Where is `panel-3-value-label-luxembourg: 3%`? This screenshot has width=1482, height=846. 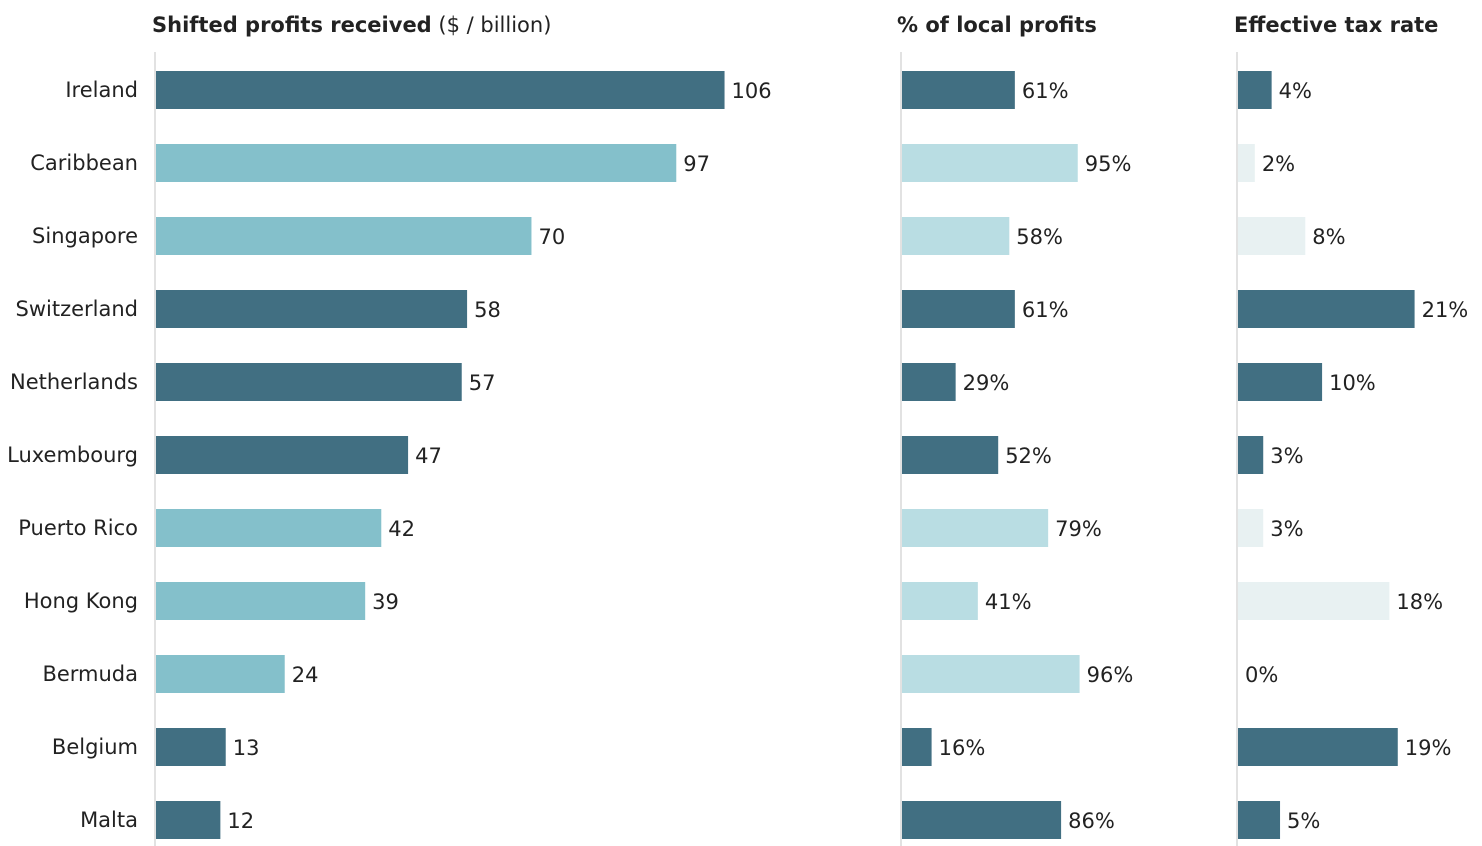
panel-3-value-label-luxembourg: 3% is located at coordinates (1286, 456).